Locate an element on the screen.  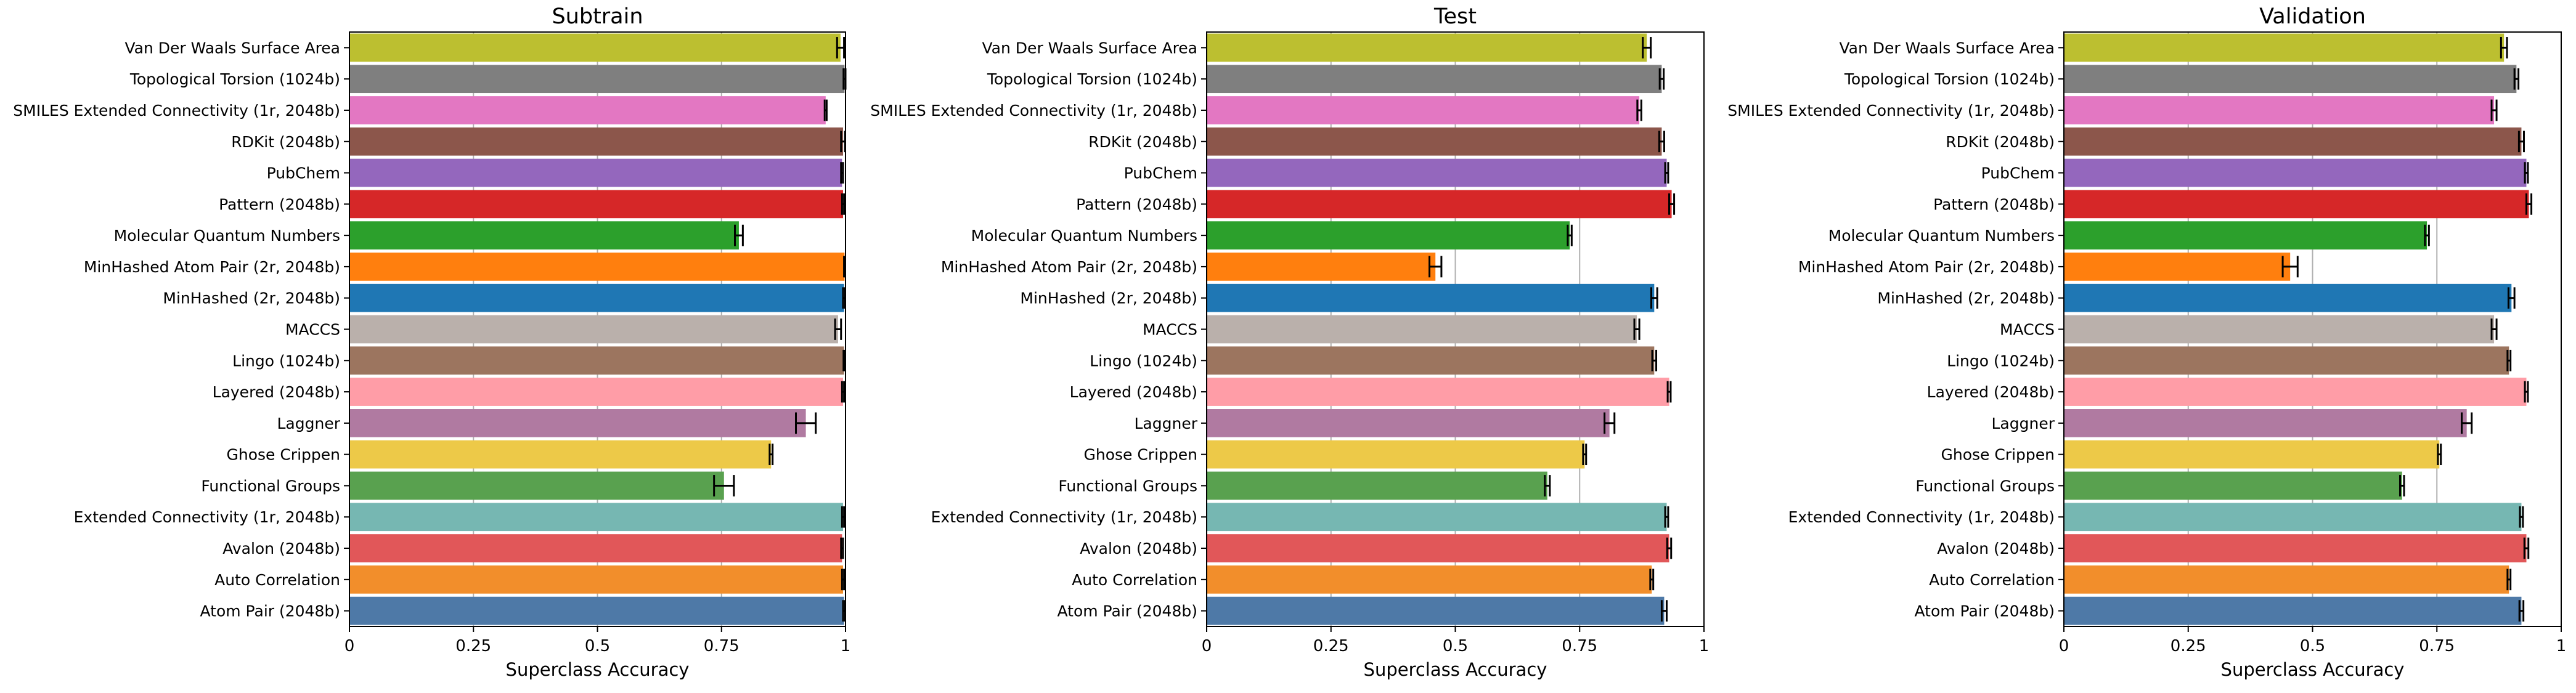
panel-title: Validation is located at coordinates (2312, 16).